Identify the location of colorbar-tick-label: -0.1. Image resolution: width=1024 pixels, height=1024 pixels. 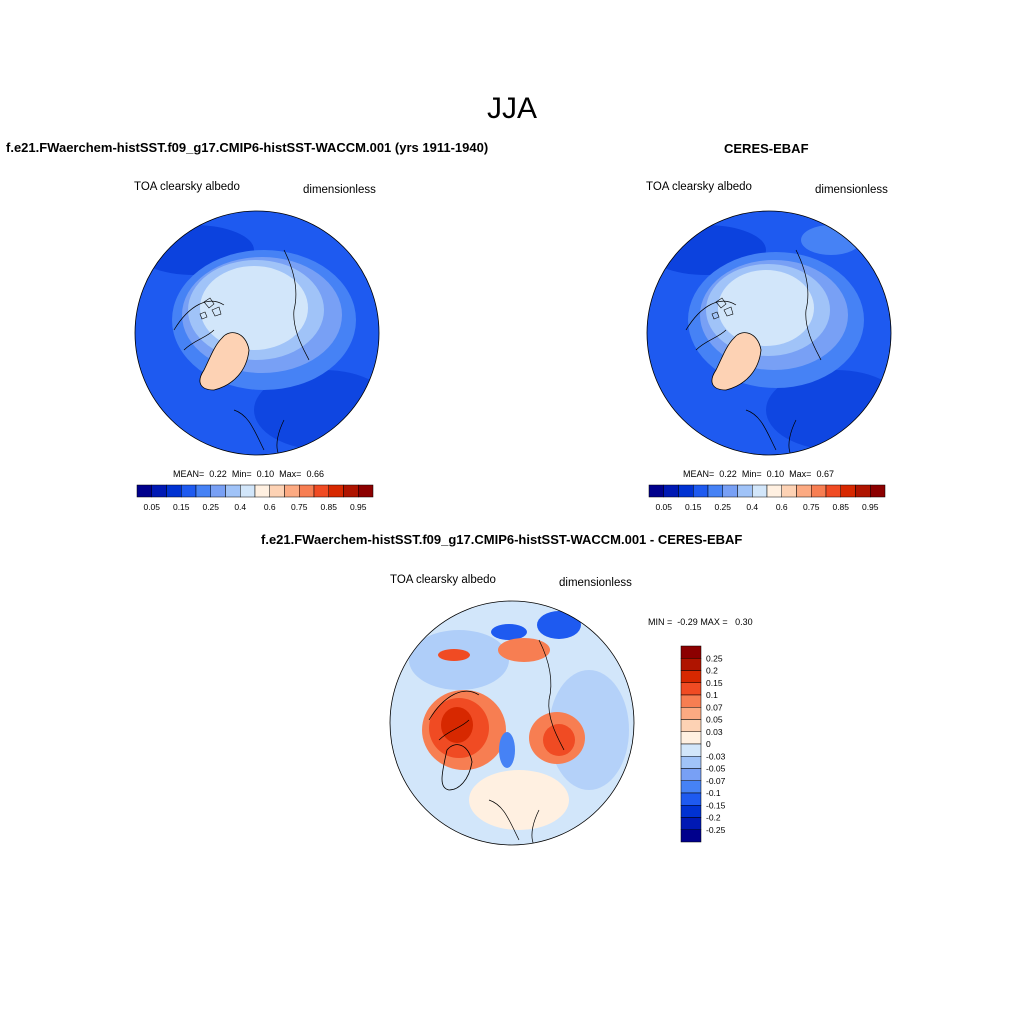
(713, 793).